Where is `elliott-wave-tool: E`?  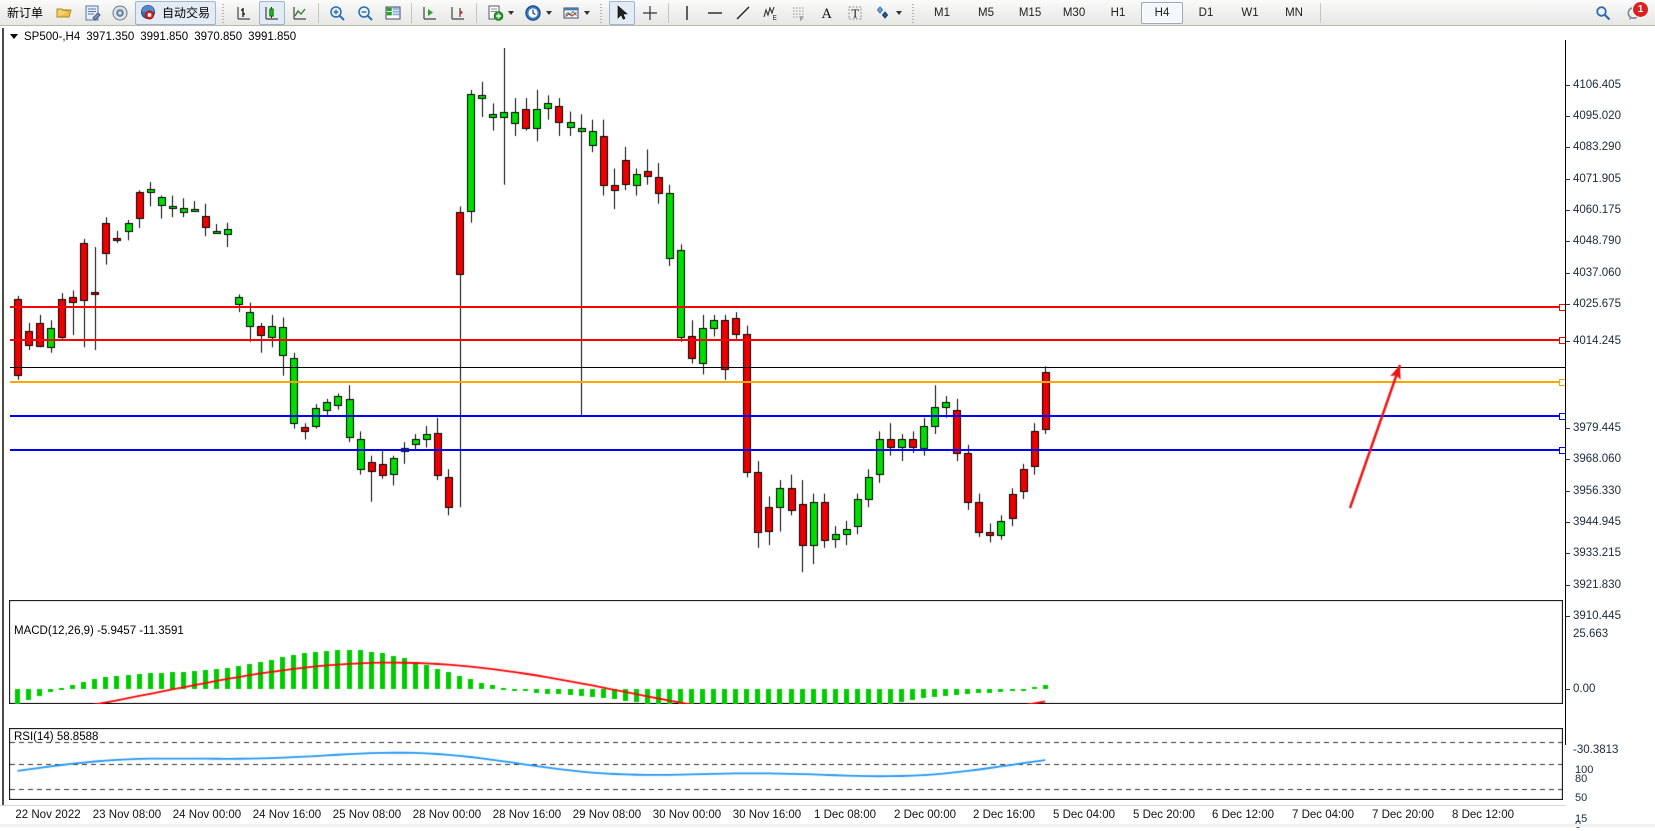
elliott-wave-tool: E is located at coordinates (771, 13).